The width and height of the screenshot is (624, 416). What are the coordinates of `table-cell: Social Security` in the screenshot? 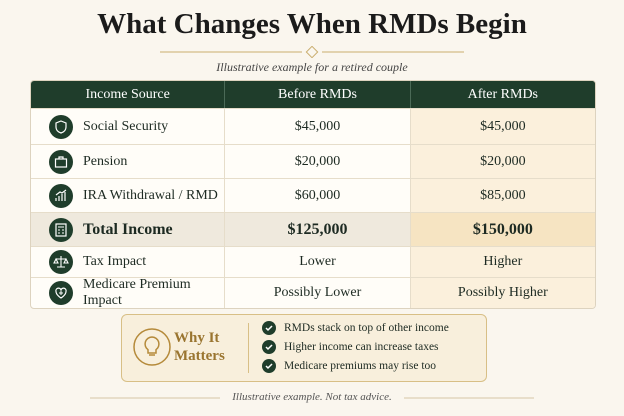 It's located at (127, 126).